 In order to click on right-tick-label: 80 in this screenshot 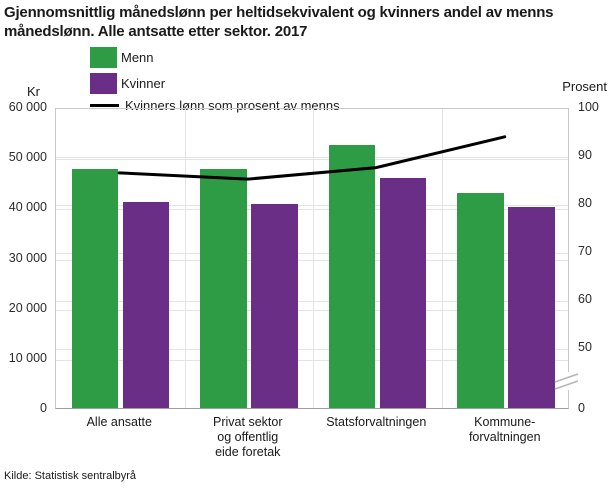, I will do `click(585, 203)`.